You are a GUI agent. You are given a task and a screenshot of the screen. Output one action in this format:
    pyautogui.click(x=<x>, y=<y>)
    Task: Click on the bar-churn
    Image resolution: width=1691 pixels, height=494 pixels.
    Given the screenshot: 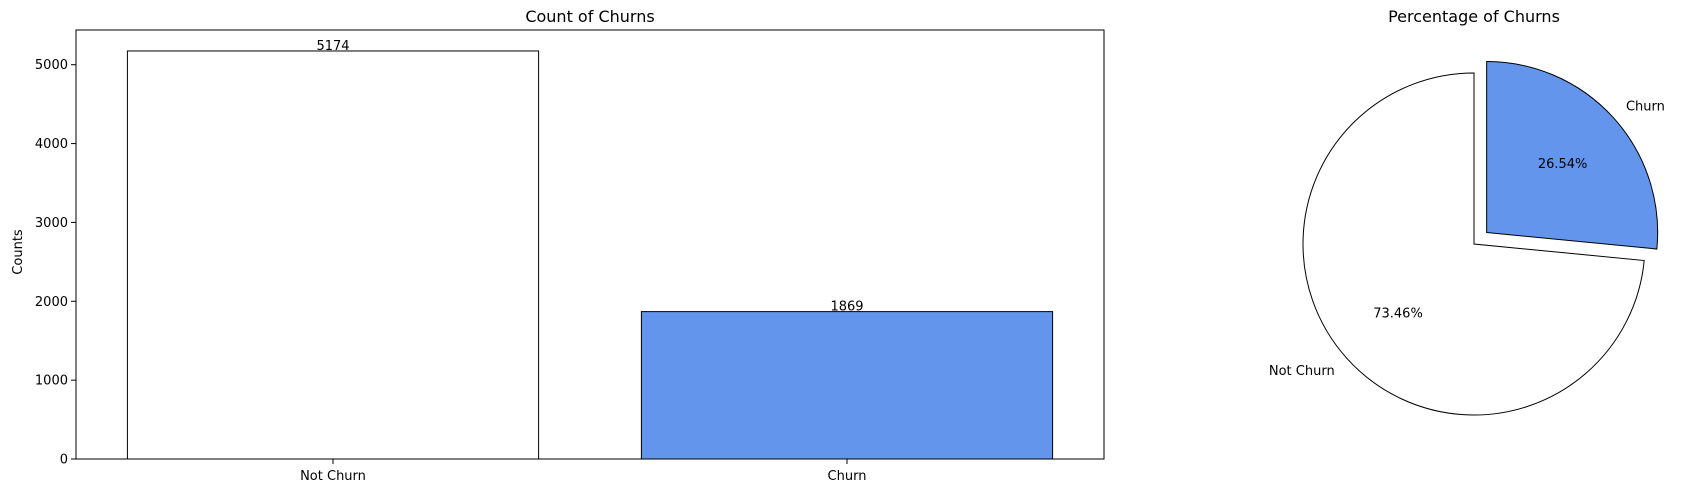 What is the action you would take?
    pyautogui.click(x=847, y=385)
    